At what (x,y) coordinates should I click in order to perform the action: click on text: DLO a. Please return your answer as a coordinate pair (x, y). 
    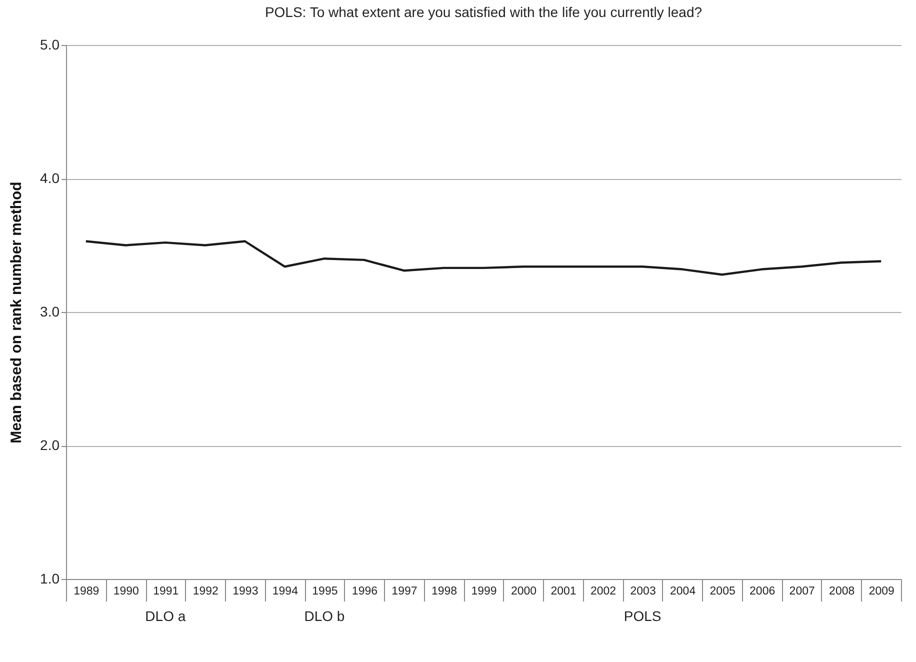
    Looking at the image, I should click on (165, 616).